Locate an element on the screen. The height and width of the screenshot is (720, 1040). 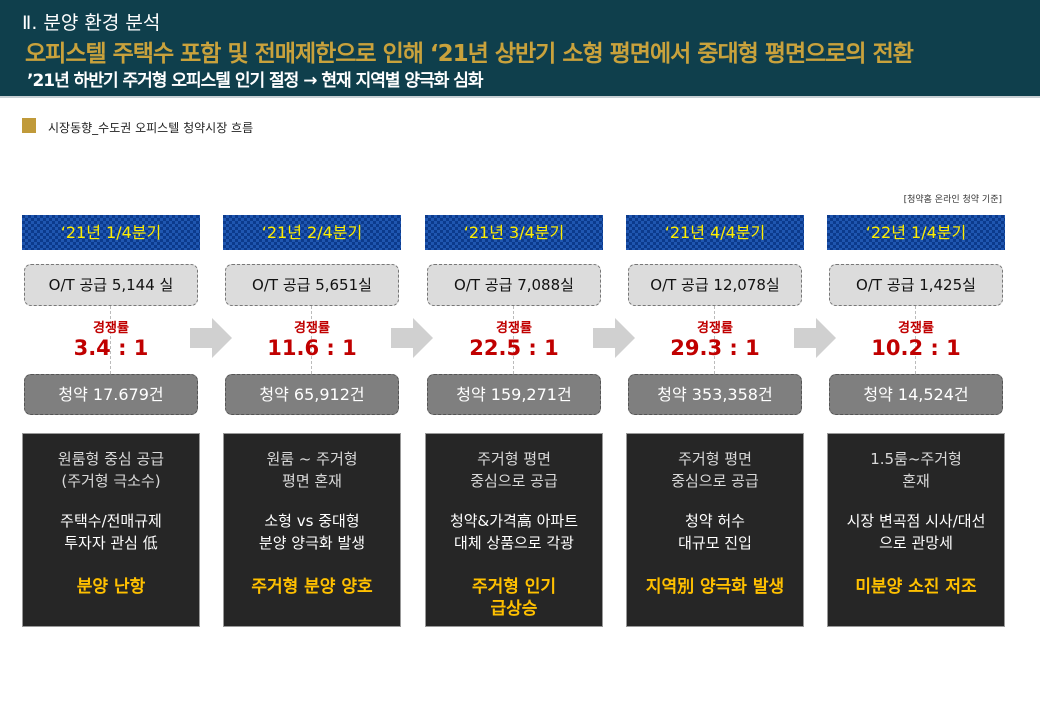
supply-box: O/T 공급 12,078실 is located at coordinates (715, 285).